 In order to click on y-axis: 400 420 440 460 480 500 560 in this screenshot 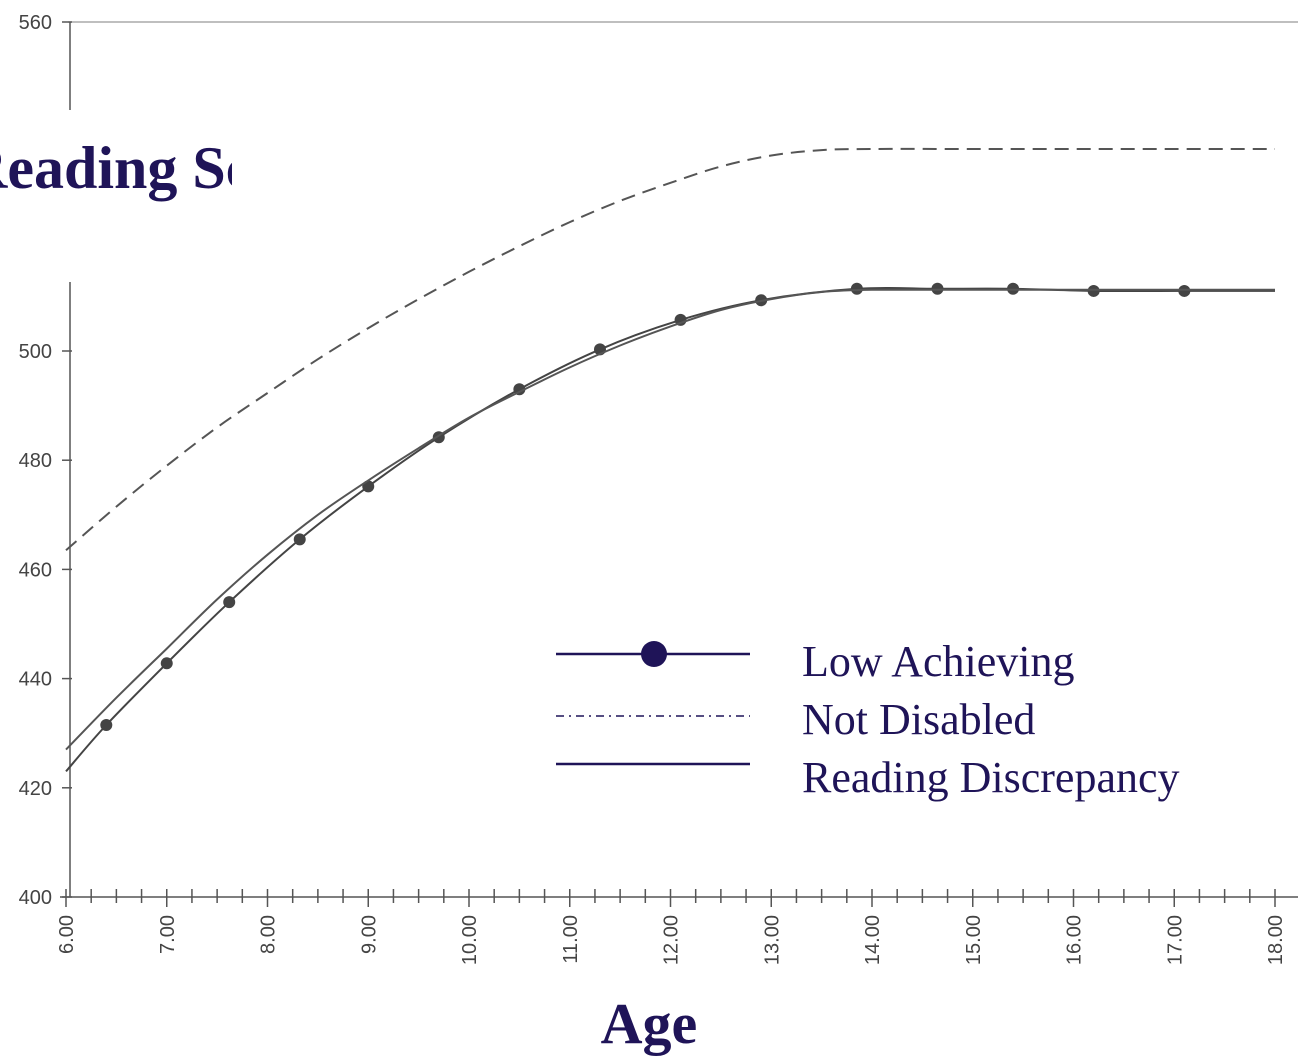, I will do `click(45, 460)`.